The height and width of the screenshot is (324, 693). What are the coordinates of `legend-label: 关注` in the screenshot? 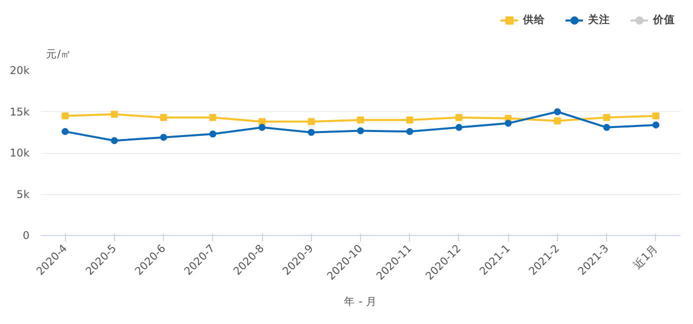 It's located at (599, 20).